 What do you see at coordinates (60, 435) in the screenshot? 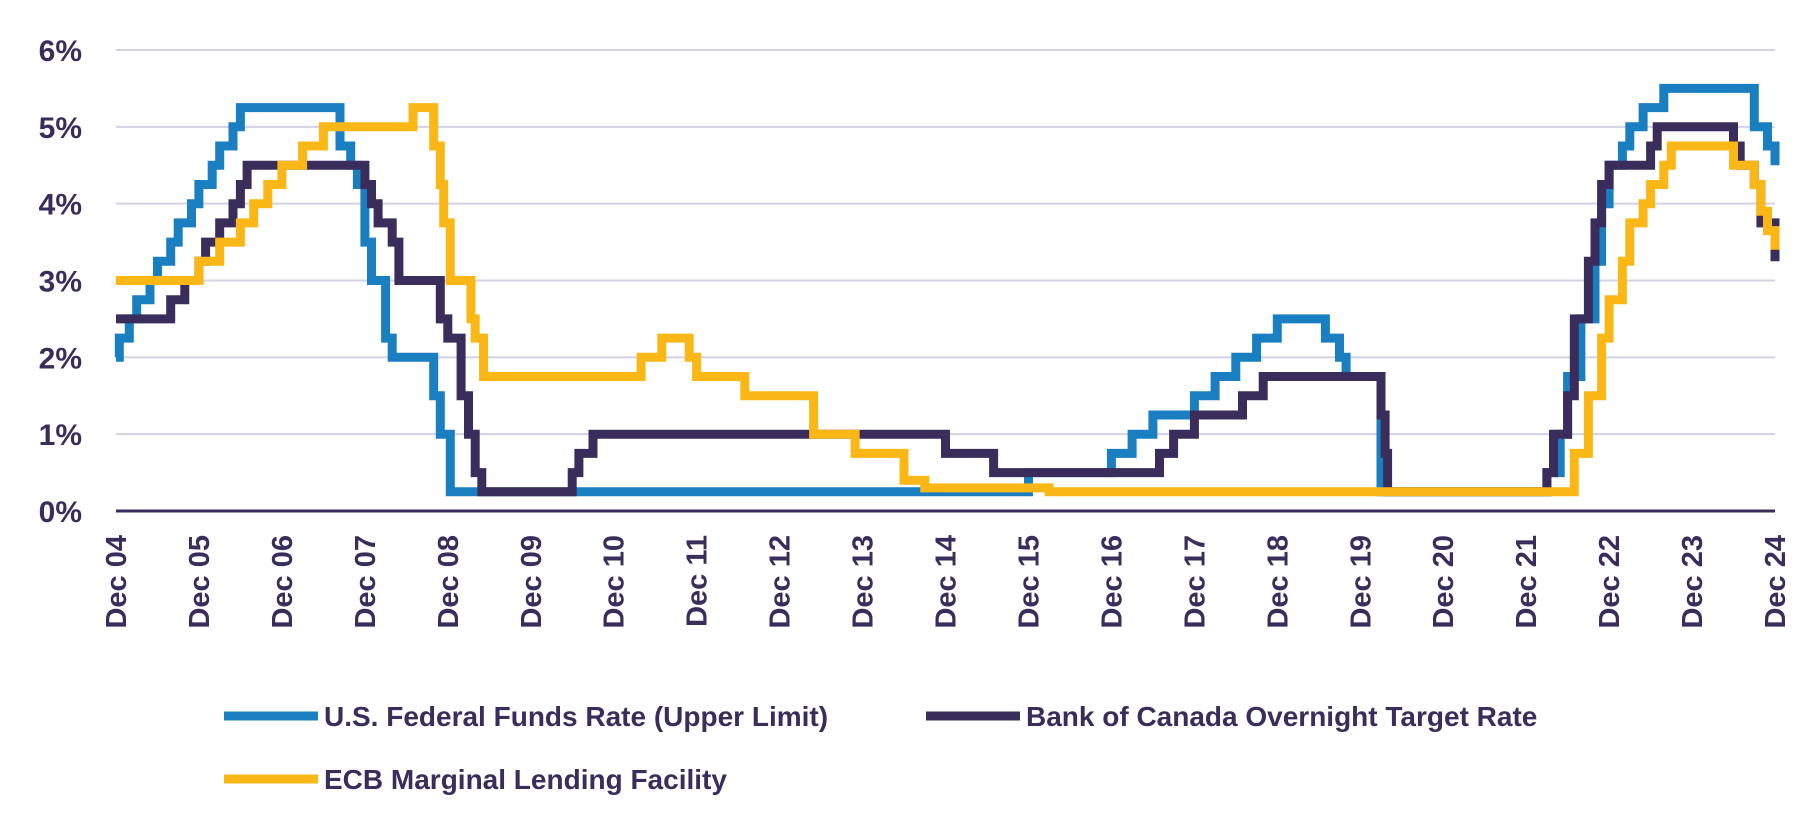
I see `y-tick-label: 1%` at bounding box center [60, 435].